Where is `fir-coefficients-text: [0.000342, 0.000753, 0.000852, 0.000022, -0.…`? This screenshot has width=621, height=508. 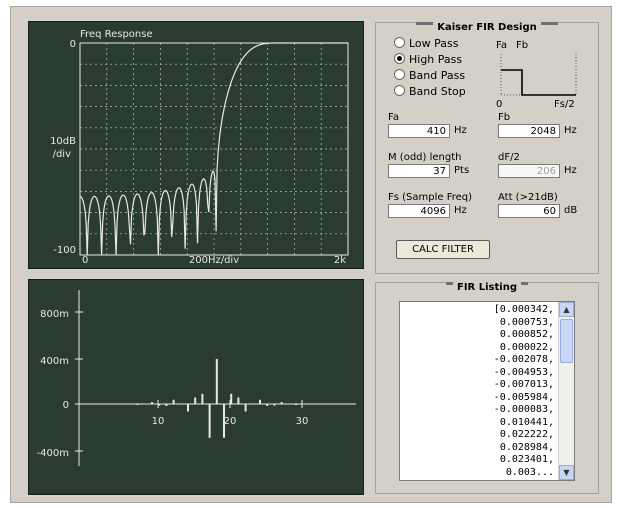
fir-coefficients-text: [0.000342, 0.000753, 0.000852, 0.000022, -0.… is located at coordinates (524, 391).